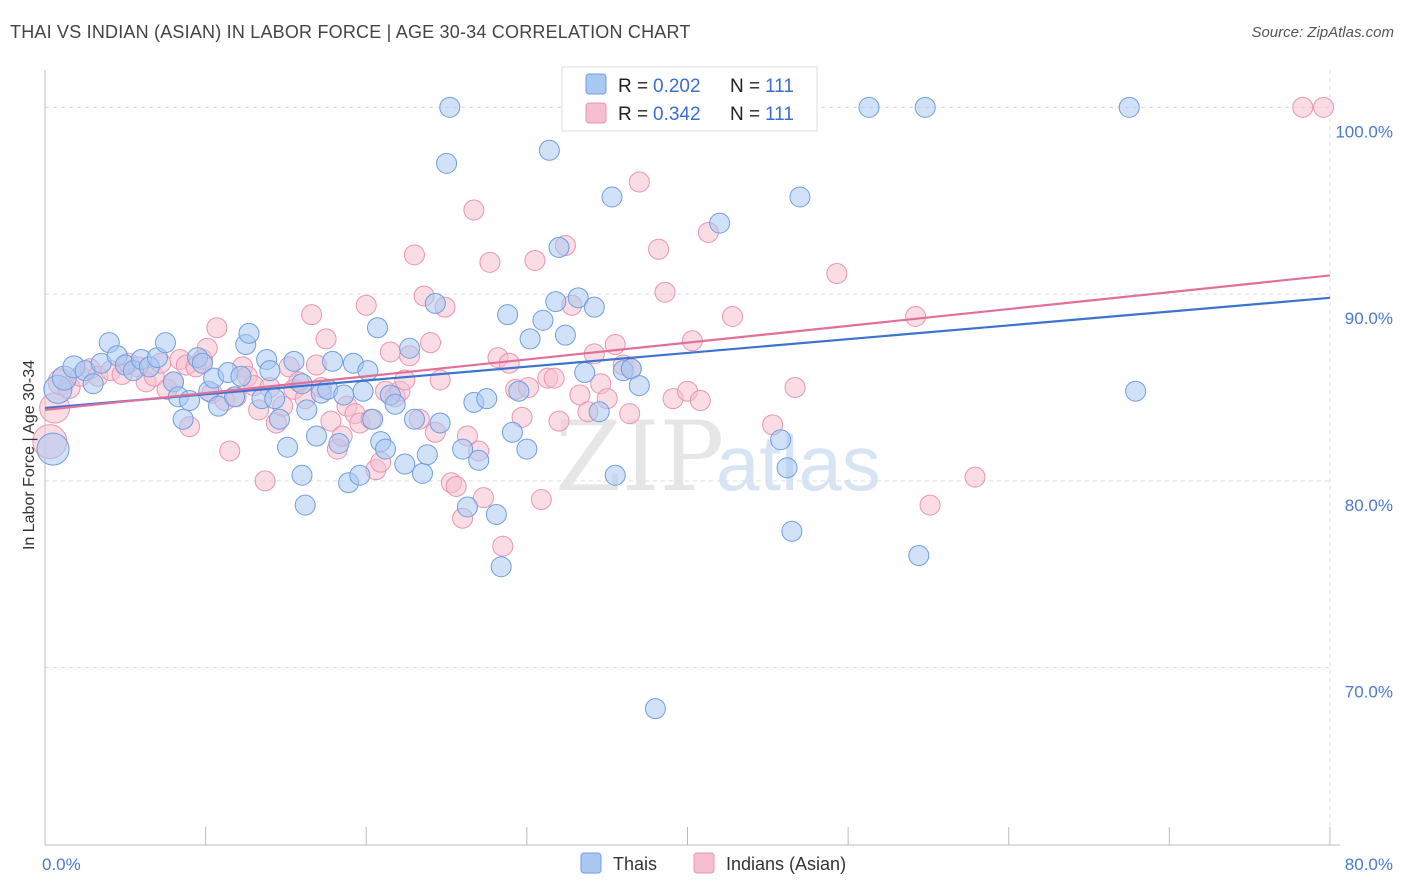 The image size is (1406, 892). What do you see at coordinates (29, 455) in the screenshot?
I see `y-axis-label: In Labor Force | Age 30-34` at bounding box center [29, 455].